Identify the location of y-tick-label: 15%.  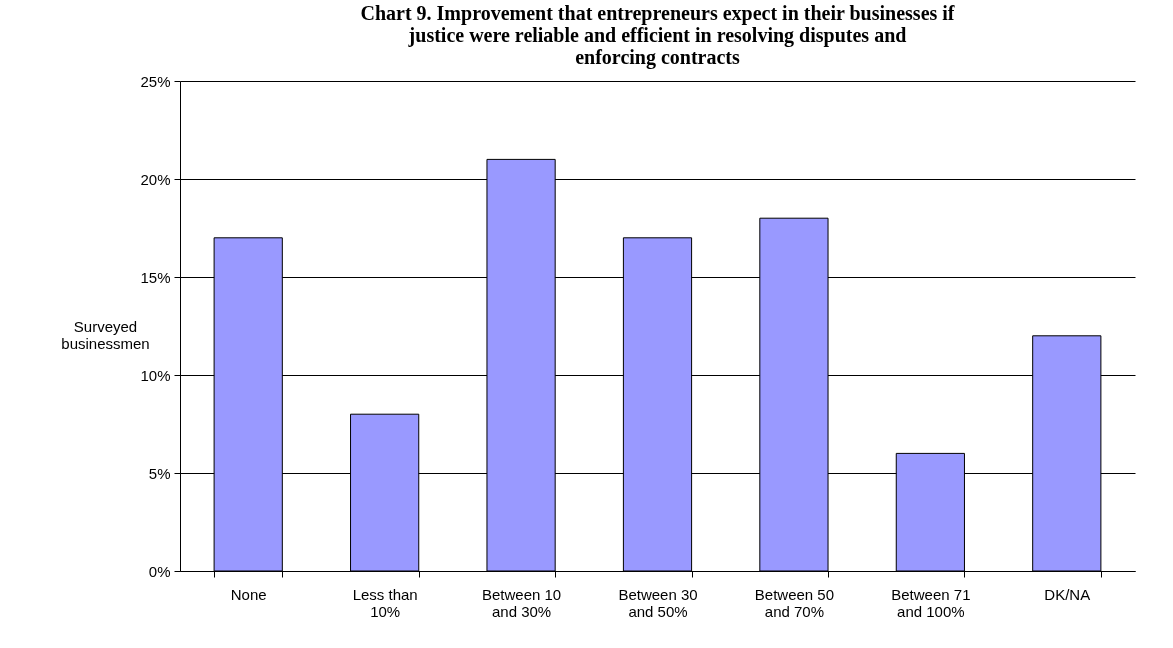
(155, 277).